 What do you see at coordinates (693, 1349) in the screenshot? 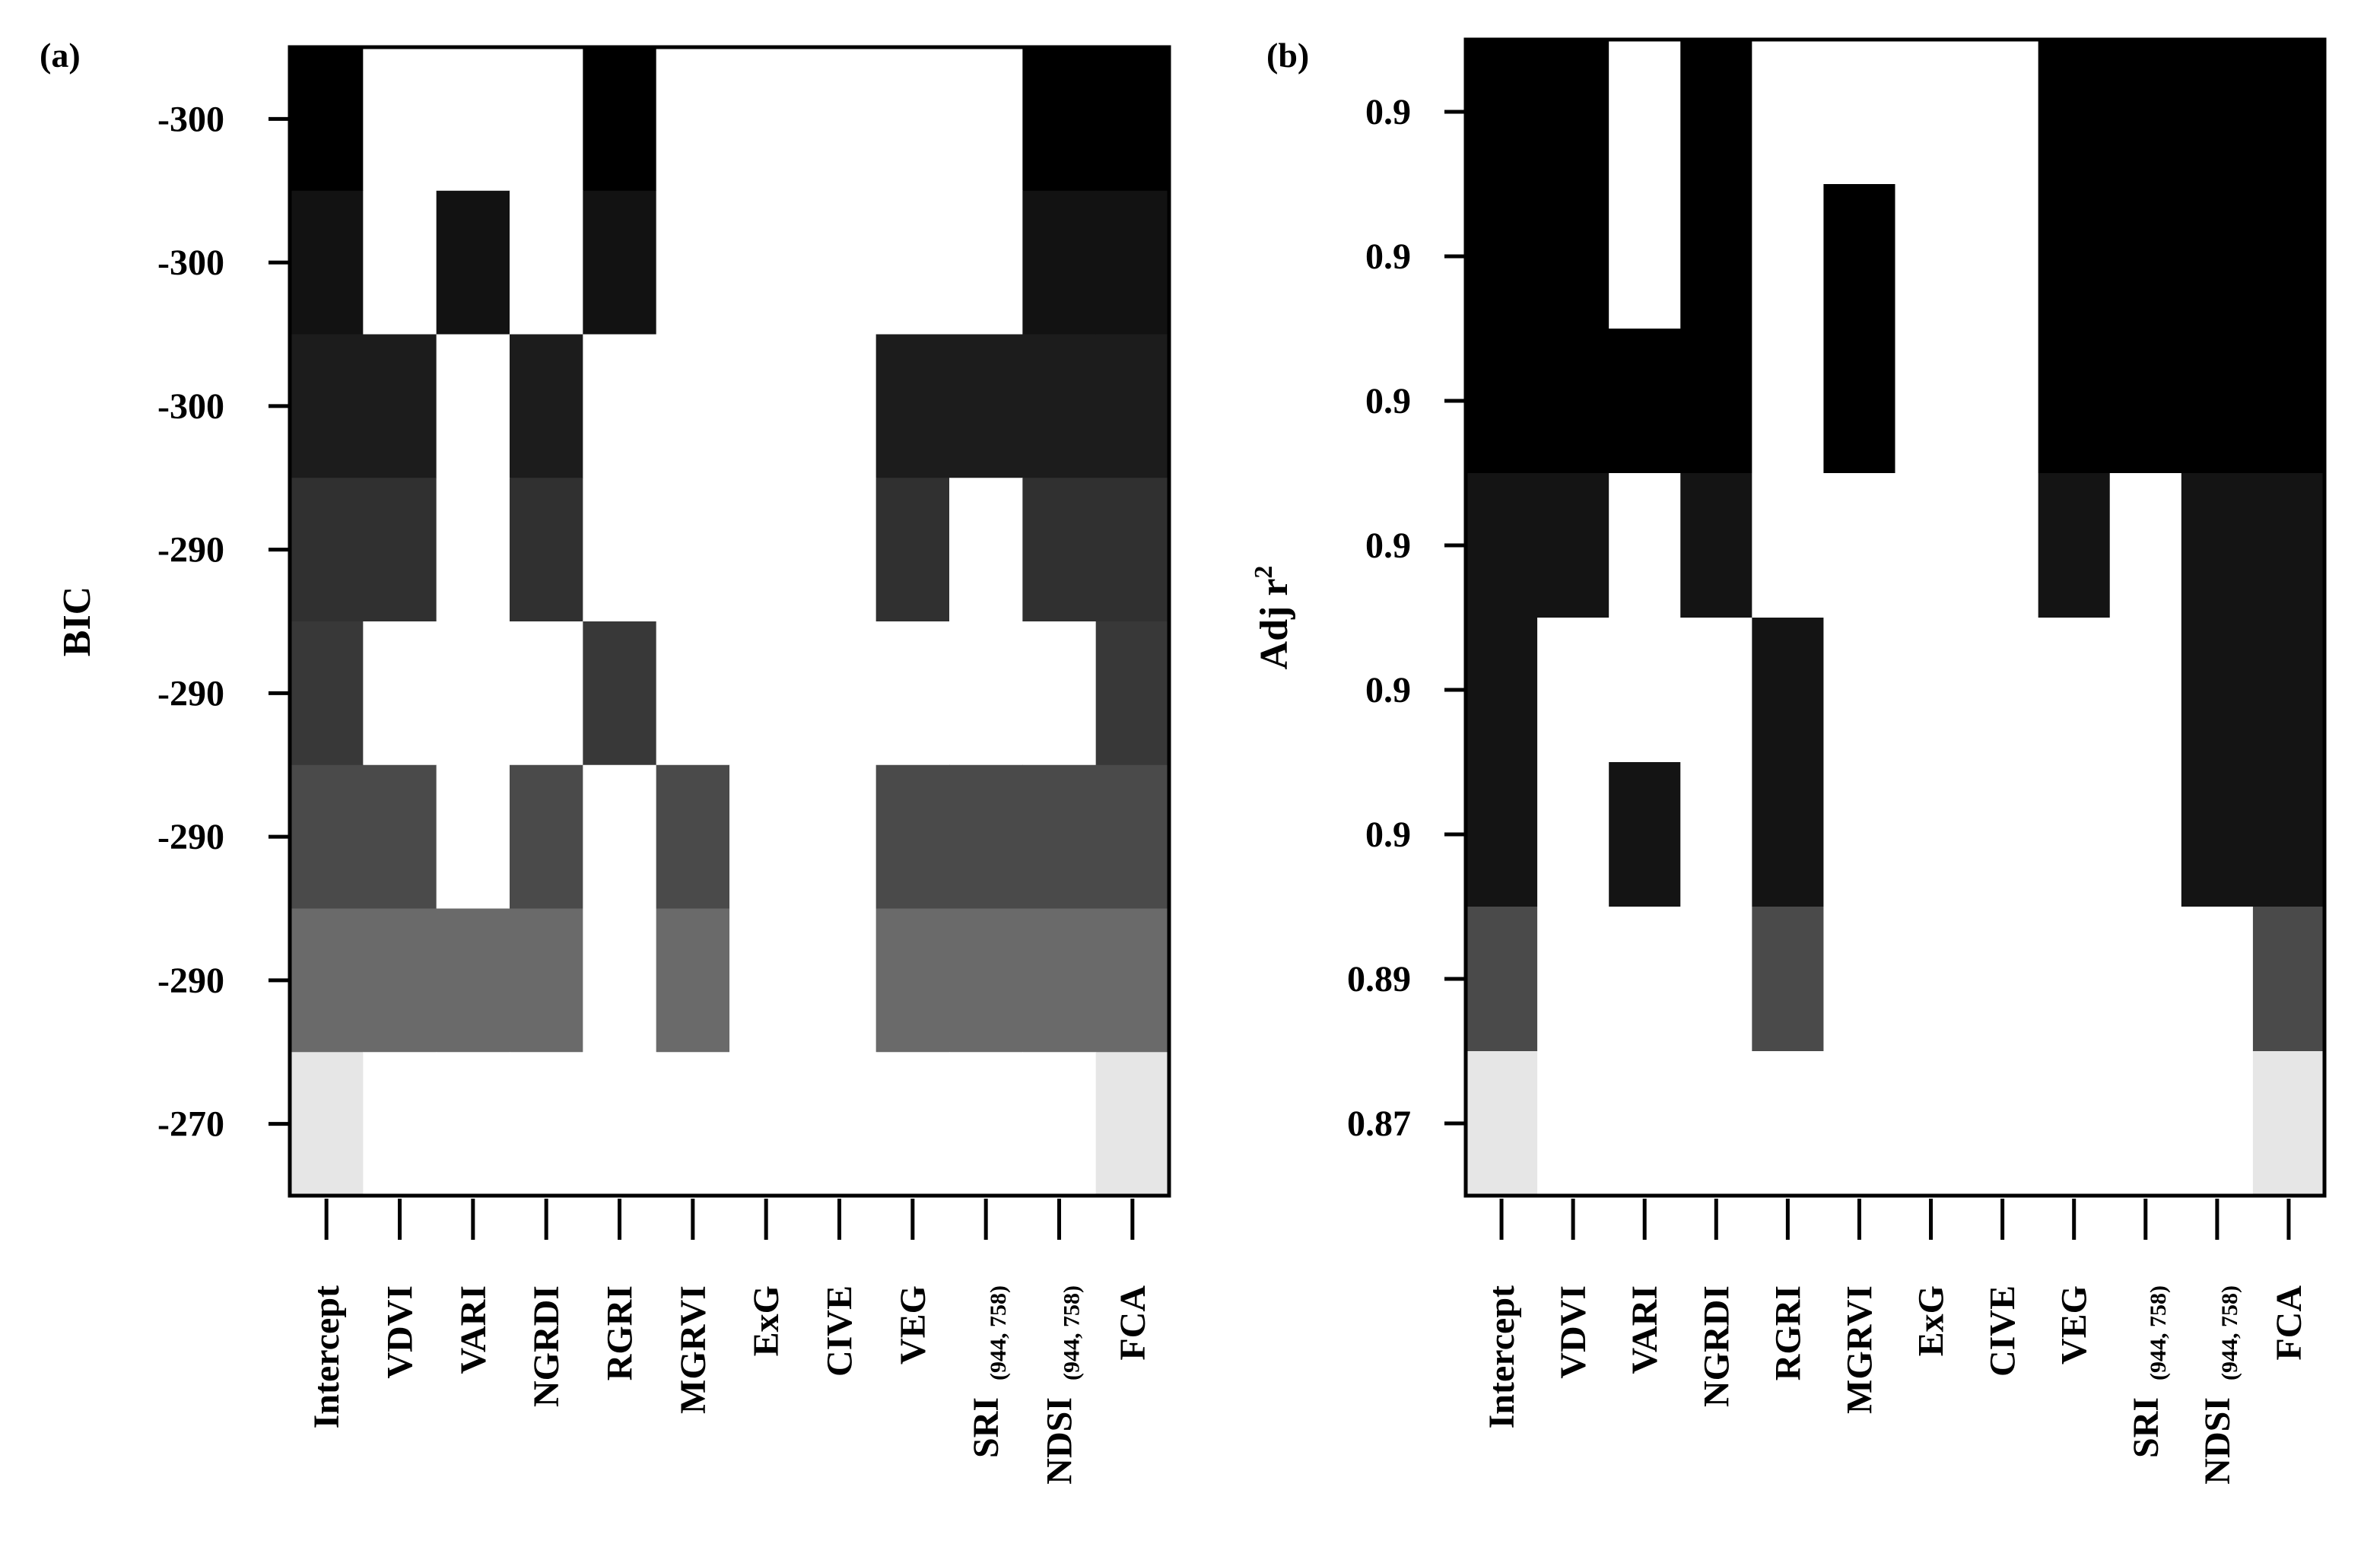
I see `x-tick-label: MGRVI` at bounding box center [693, 1349].